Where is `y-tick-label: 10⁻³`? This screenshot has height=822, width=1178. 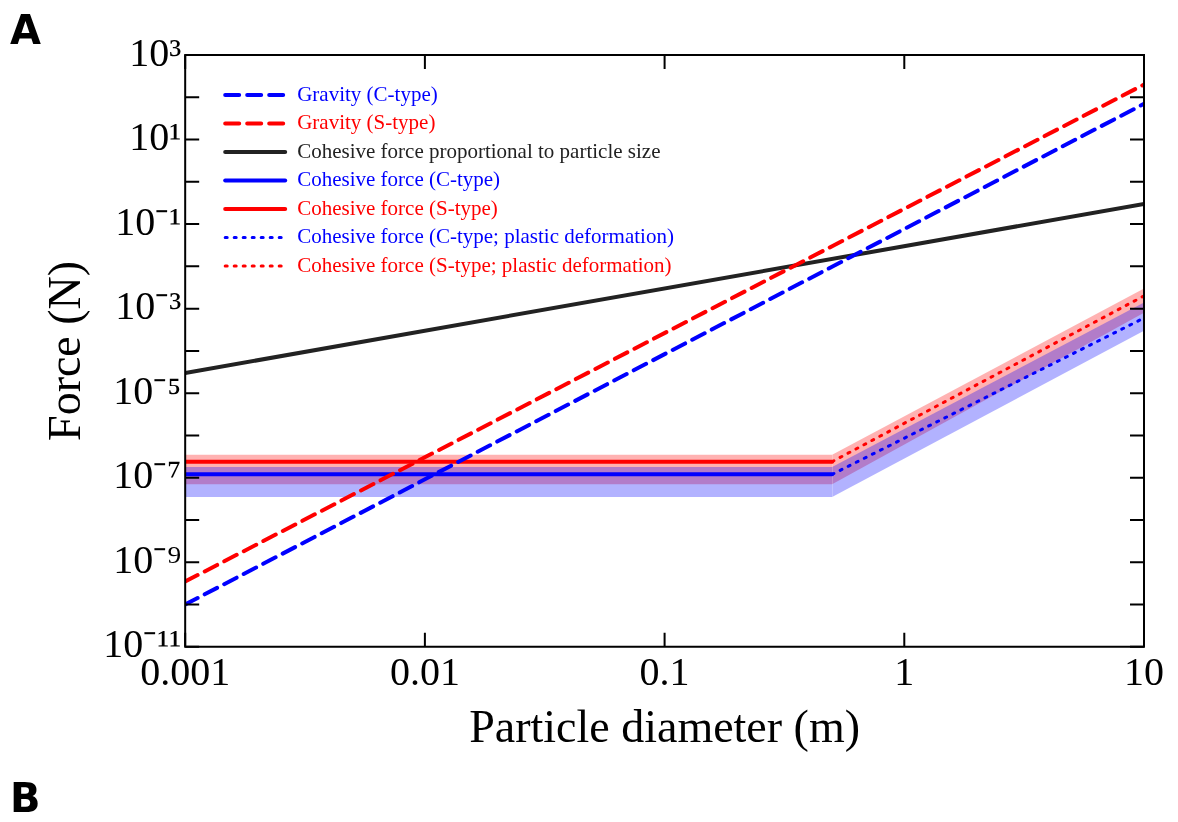 y-tick-label: 10⁻³ is located at coordinates (148, 306).